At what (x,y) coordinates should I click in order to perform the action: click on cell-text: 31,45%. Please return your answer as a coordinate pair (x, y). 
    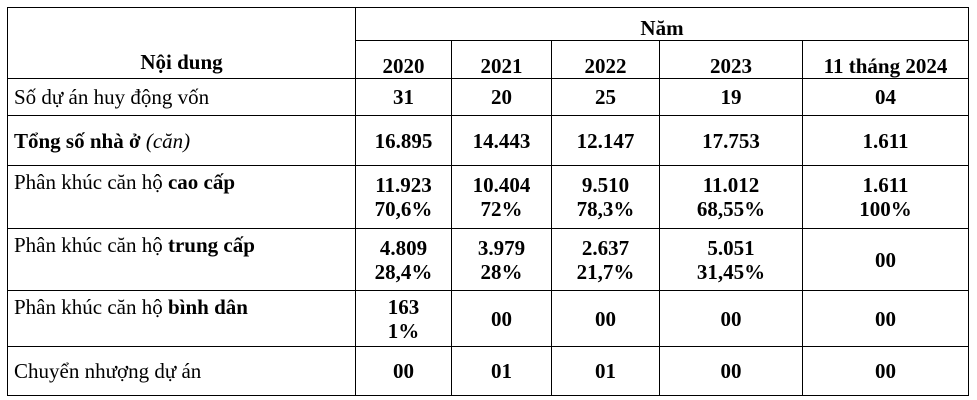
    Looking at the image, I should click on (731, 271).